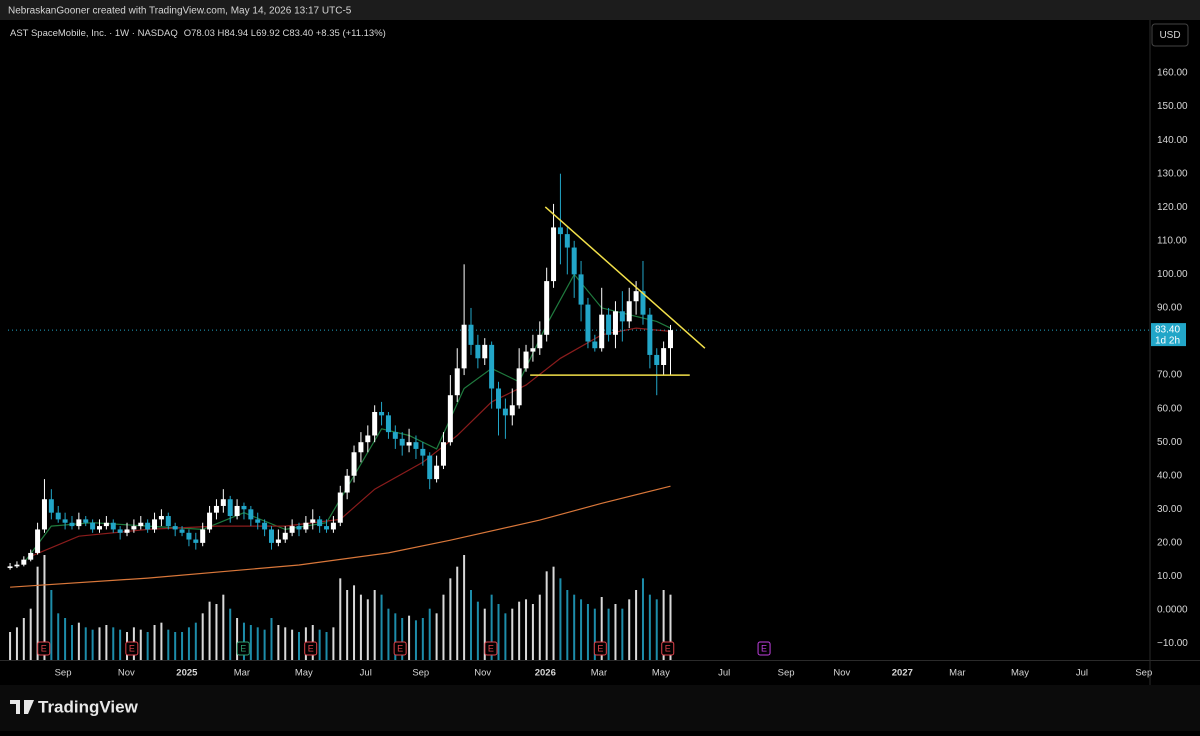 Image resolution: width=1200 pixels, height=736 pixels. Describe the element at coordinates (1172, 274) in the screenshot. I see `y-tick-label: 100.00` at that location.